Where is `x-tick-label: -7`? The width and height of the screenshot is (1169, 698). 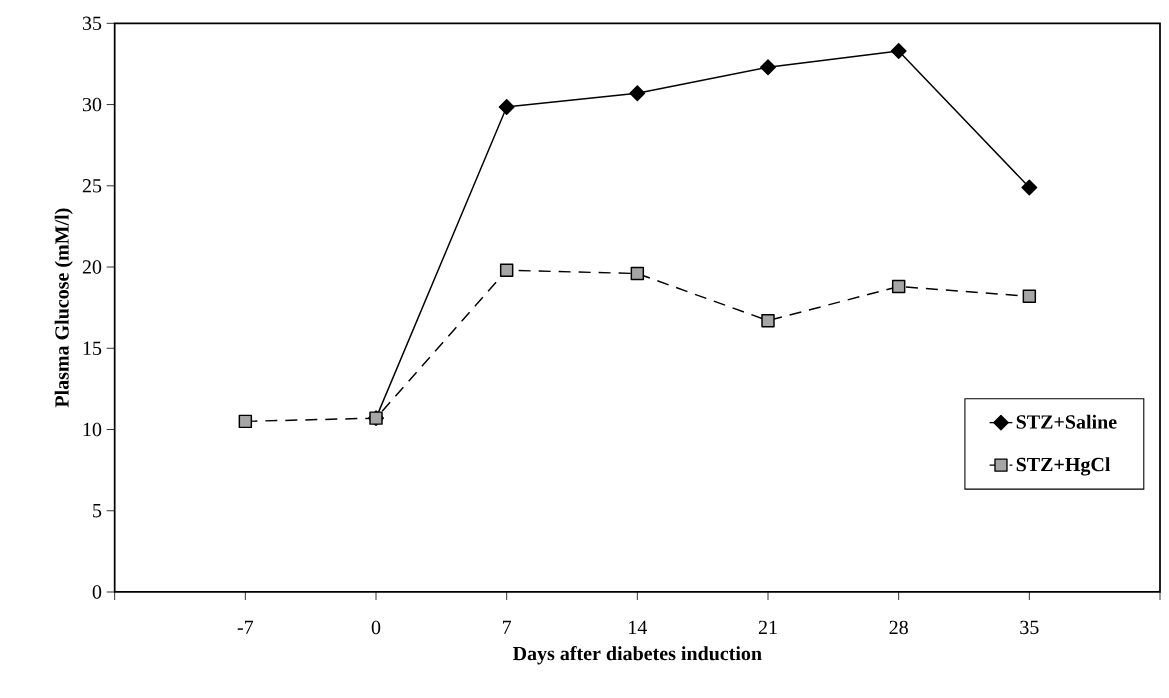 x-tick-label: -7 is located at coordinates (245, 627).